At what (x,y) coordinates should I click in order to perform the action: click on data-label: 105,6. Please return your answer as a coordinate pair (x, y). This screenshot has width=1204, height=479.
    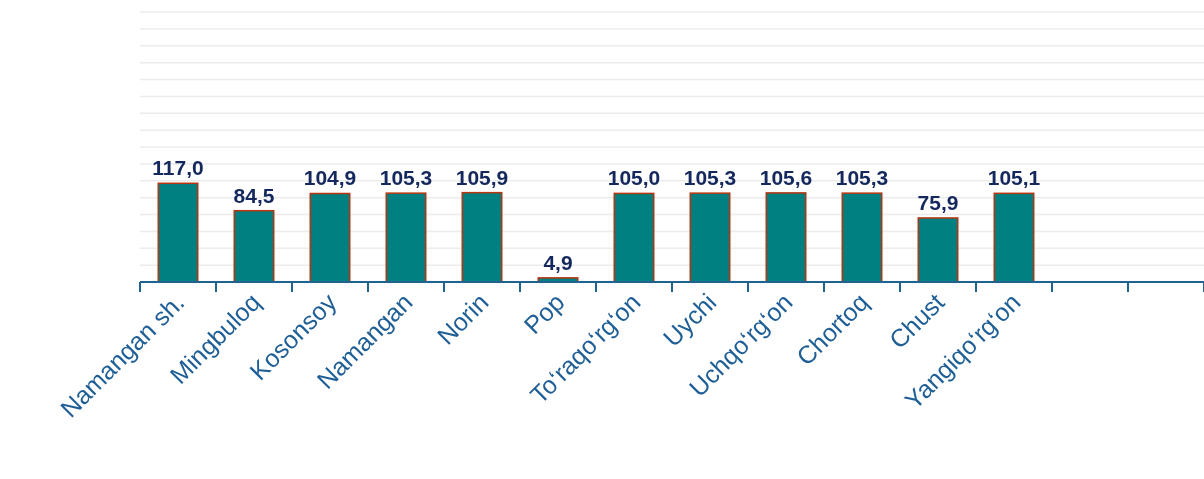
    Looking at the image, I should click on (786, 177).